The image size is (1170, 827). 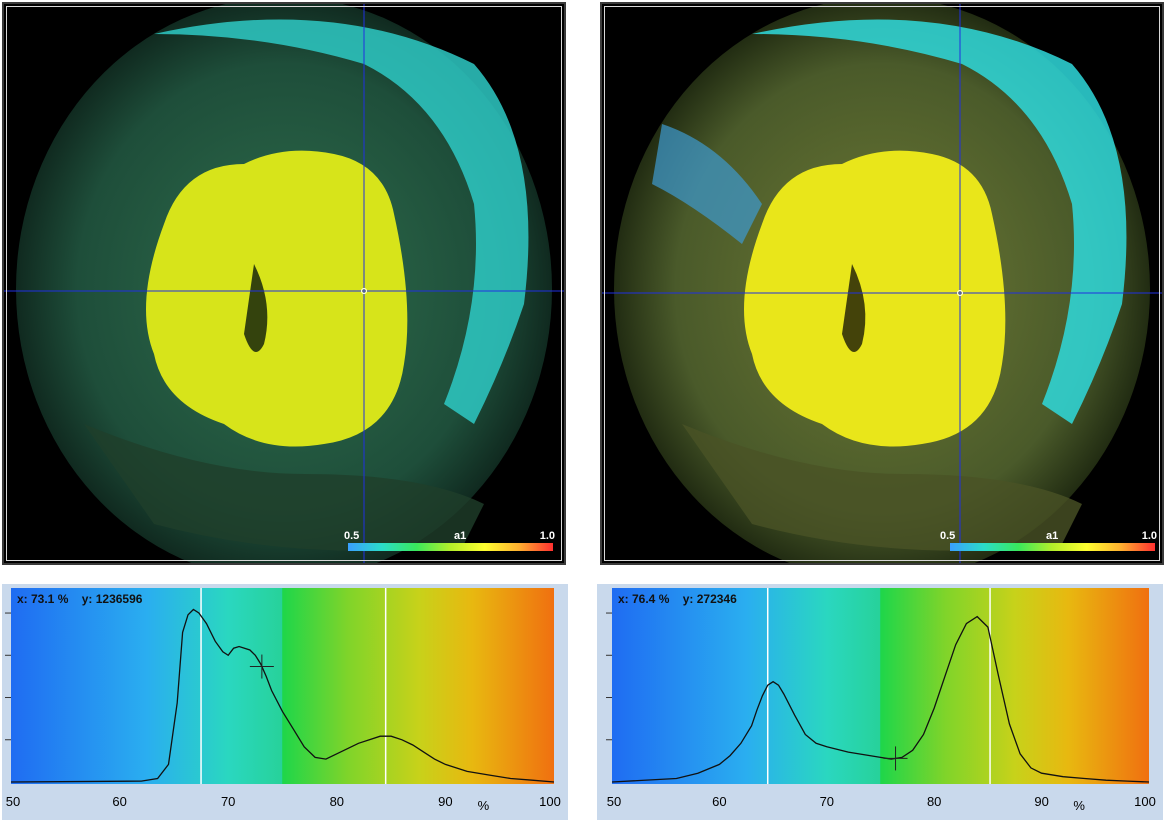 What do you see at coordinates (709, 599) in the screenshot?
I see `cursor-y-readout: y: 272346` at bounding box center [709, 599].